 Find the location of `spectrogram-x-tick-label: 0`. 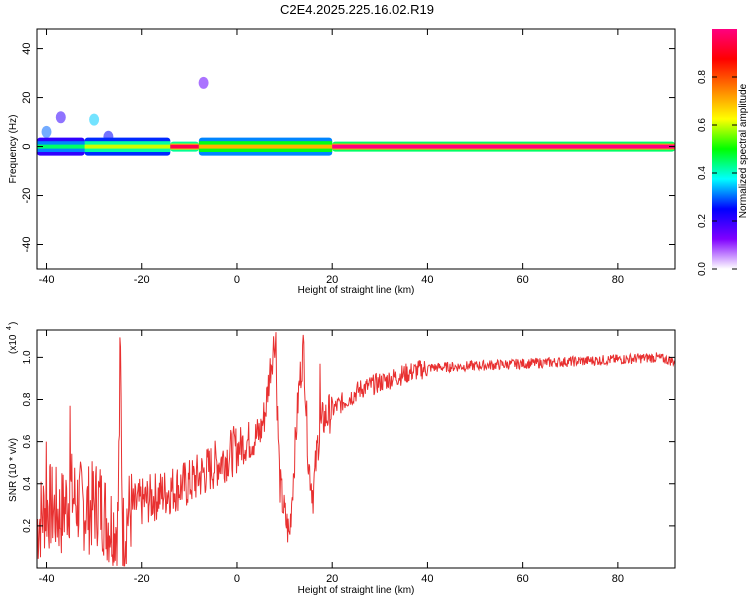

spectrogram-x-tick-label: 0 is located at coordinates (237, 280).